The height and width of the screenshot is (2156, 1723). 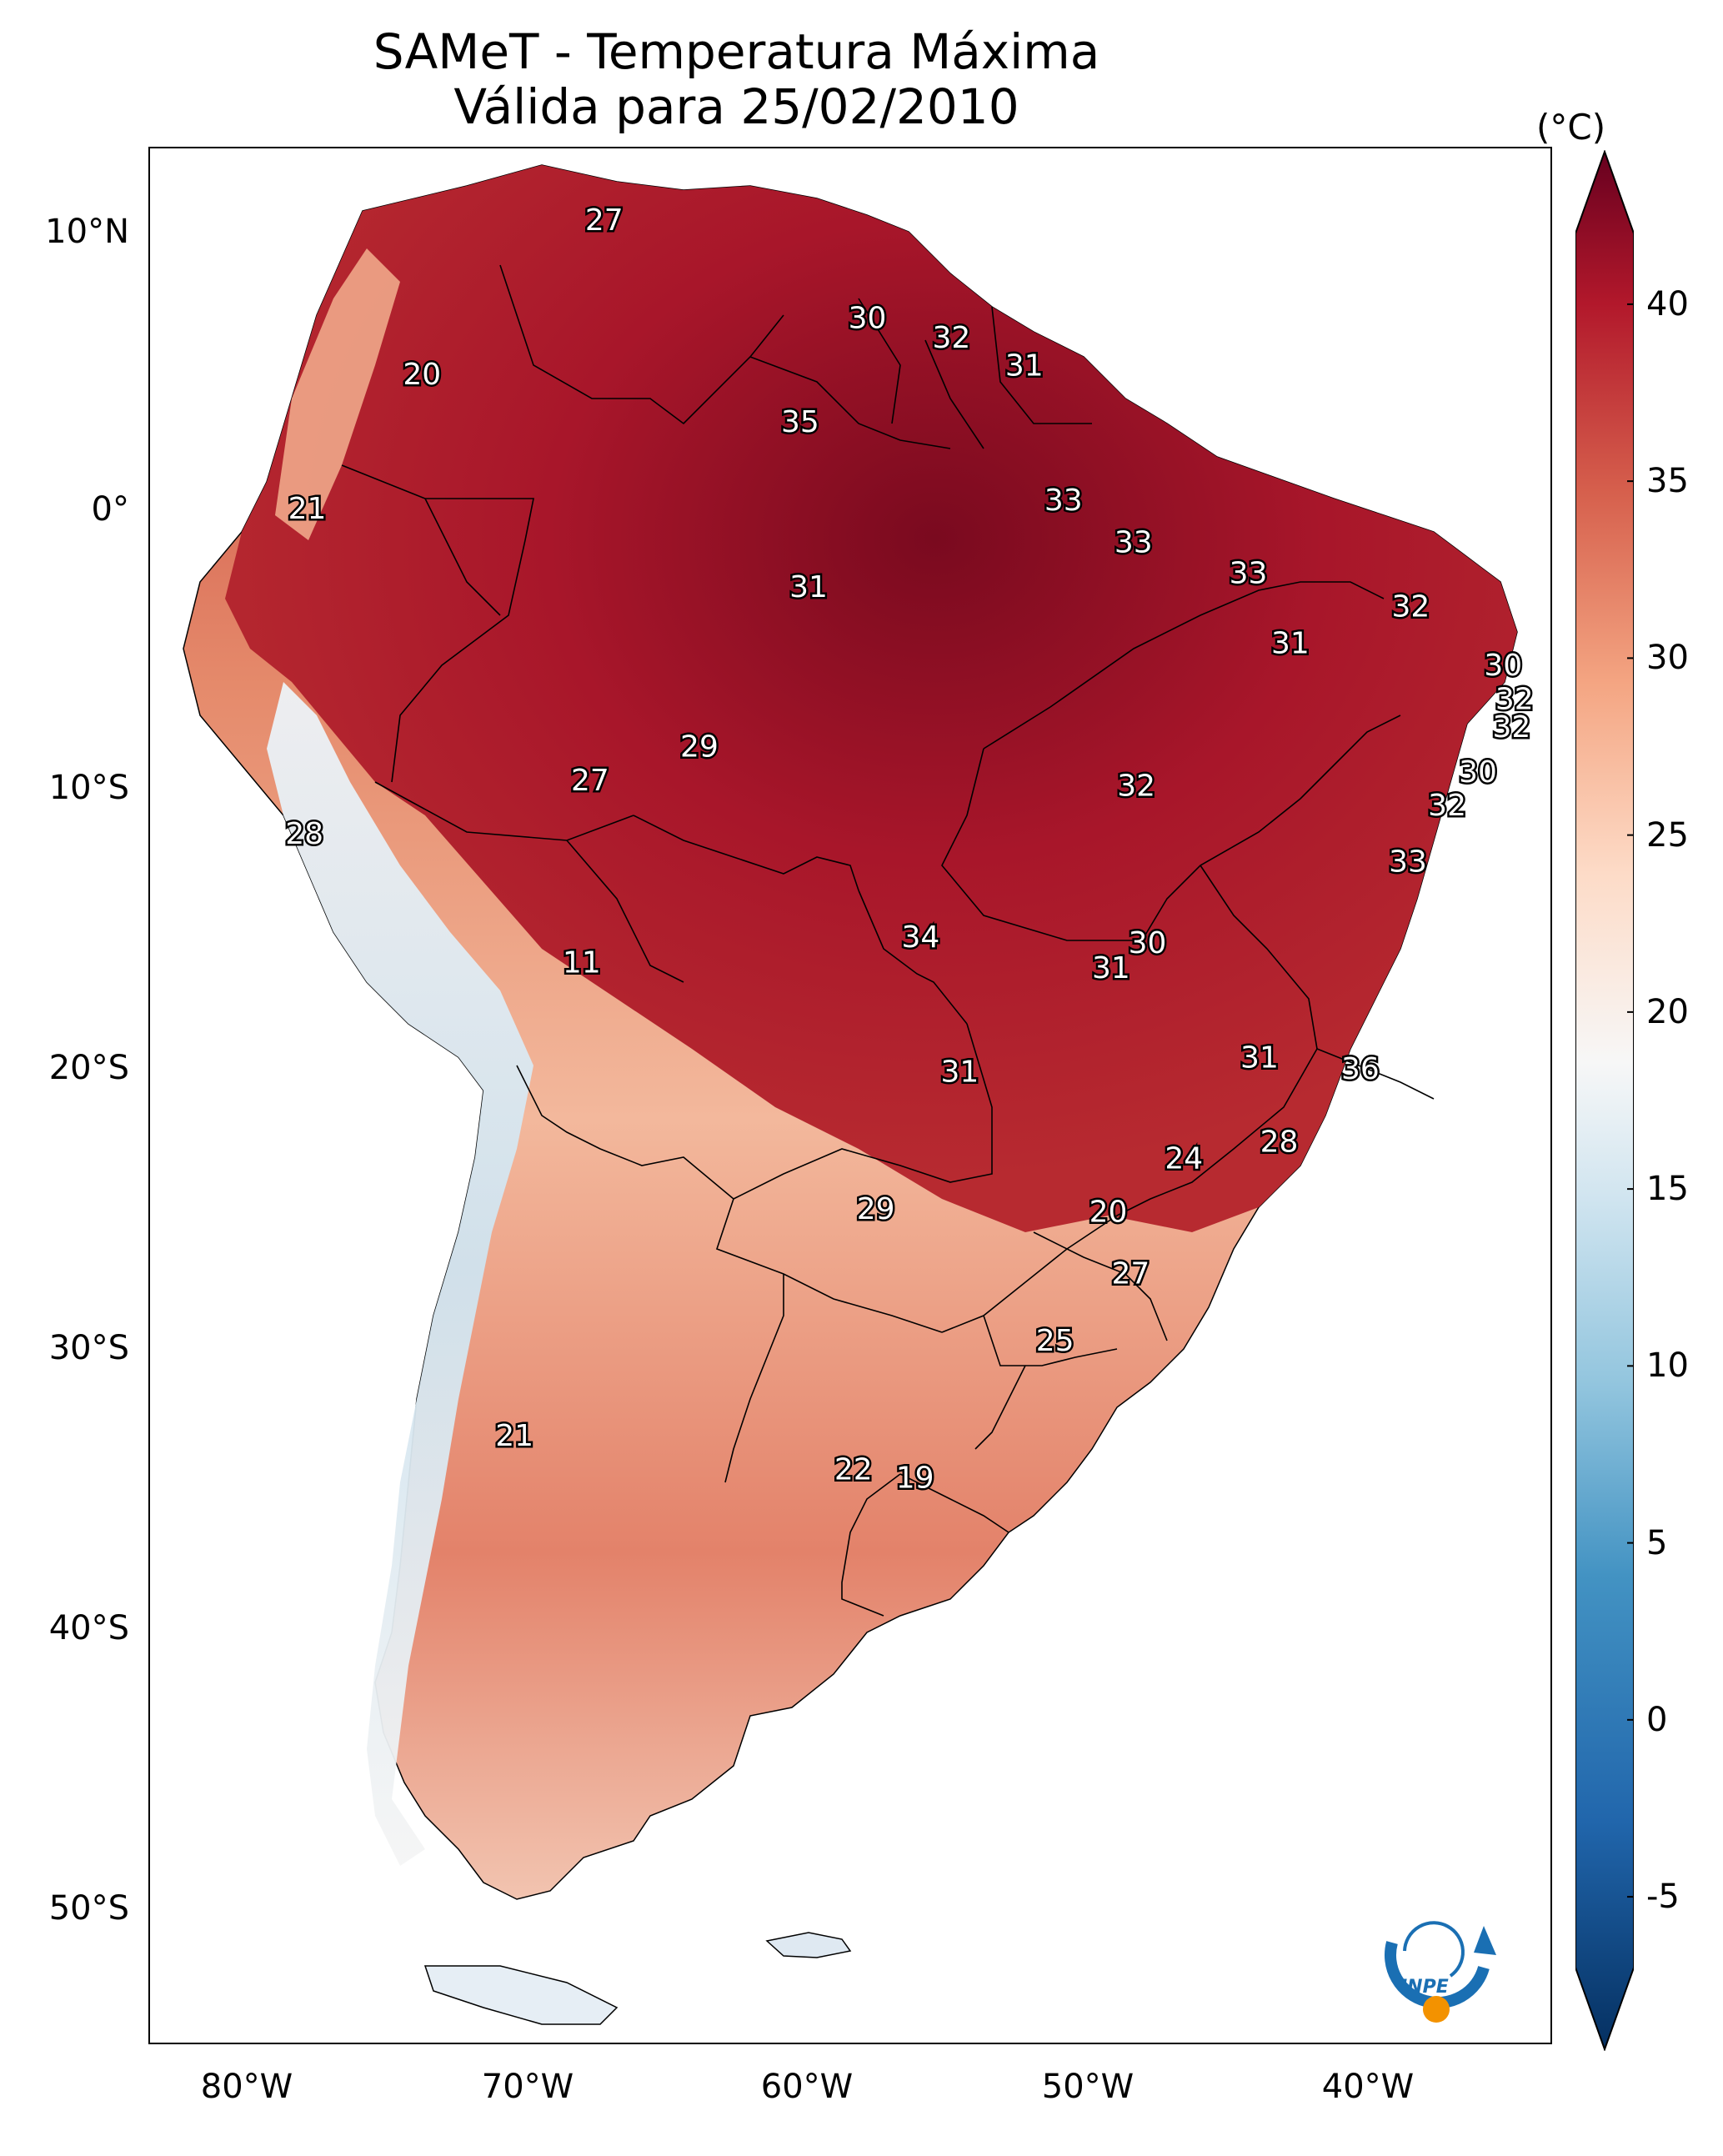 I want to click on map-title: SAMeT - Temperatura Máxima, so click(x=736, y=51).